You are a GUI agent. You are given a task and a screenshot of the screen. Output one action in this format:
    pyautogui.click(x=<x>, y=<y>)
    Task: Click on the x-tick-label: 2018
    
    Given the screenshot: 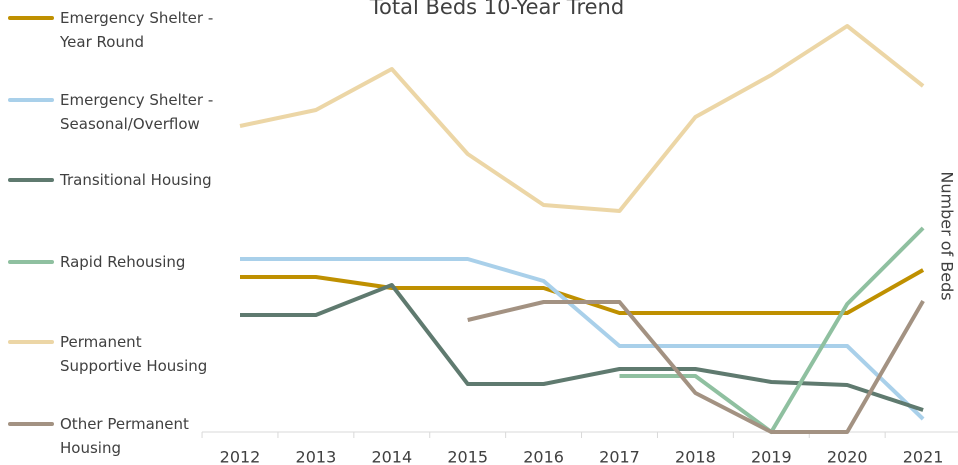 What is the action you would take?
    pyautogui.click(x=695, y=456)
    